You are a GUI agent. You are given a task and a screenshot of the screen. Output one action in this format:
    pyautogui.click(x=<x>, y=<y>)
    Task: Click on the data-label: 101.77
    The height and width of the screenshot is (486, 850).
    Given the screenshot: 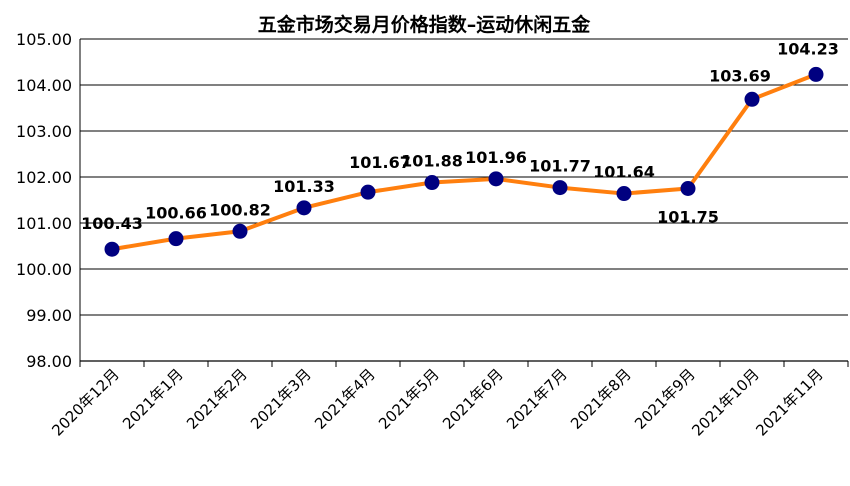 What is the action you would take?
    pyautogui.click(x=560, y=166)
    